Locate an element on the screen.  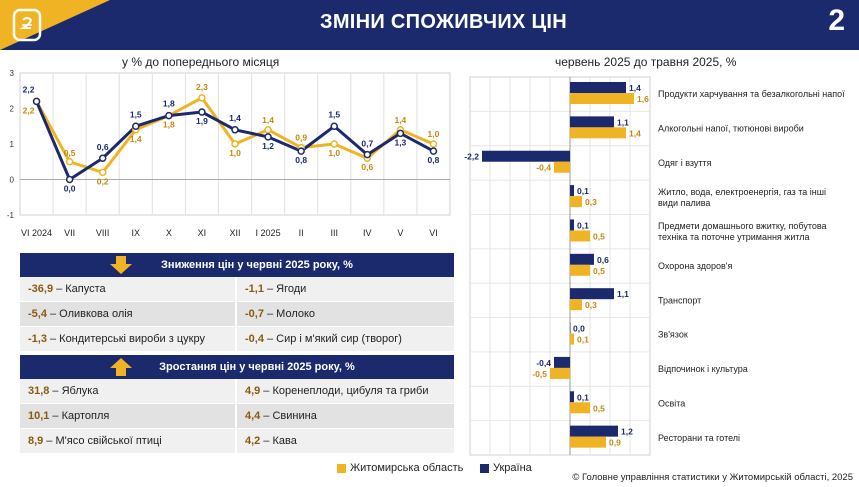
data-label: 1,8 is located at coordinates (169, 104).